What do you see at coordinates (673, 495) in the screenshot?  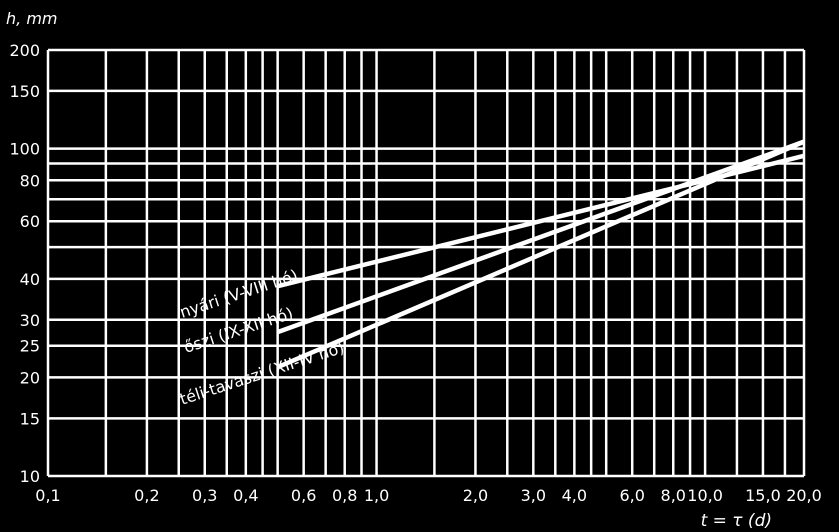 I see `x-tick-label: 8,0` at bounding box center [673, 495].